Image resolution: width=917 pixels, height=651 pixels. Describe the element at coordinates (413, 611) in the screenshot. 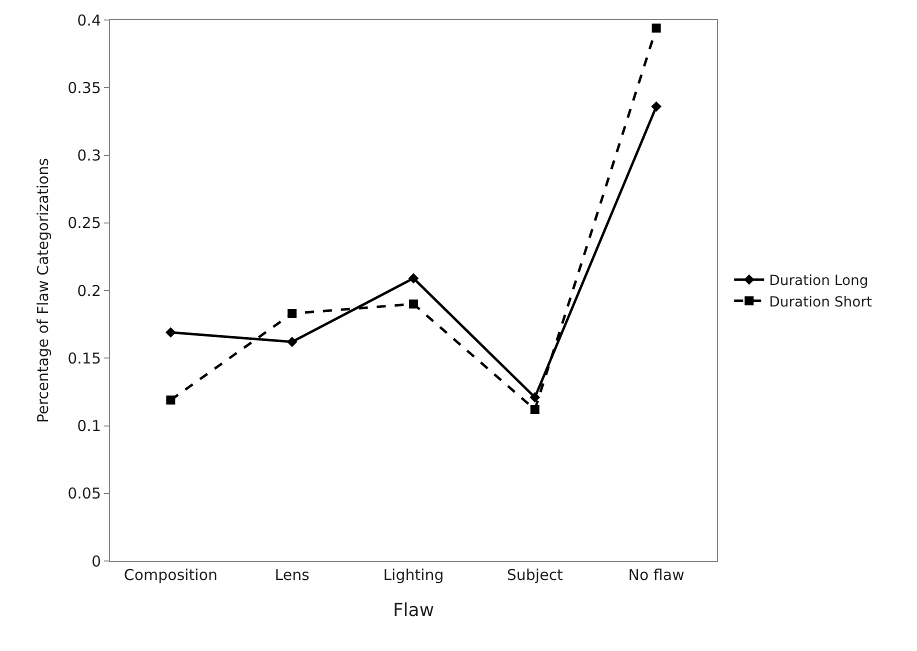

I see `x-axis-title: Flaw` at that location.